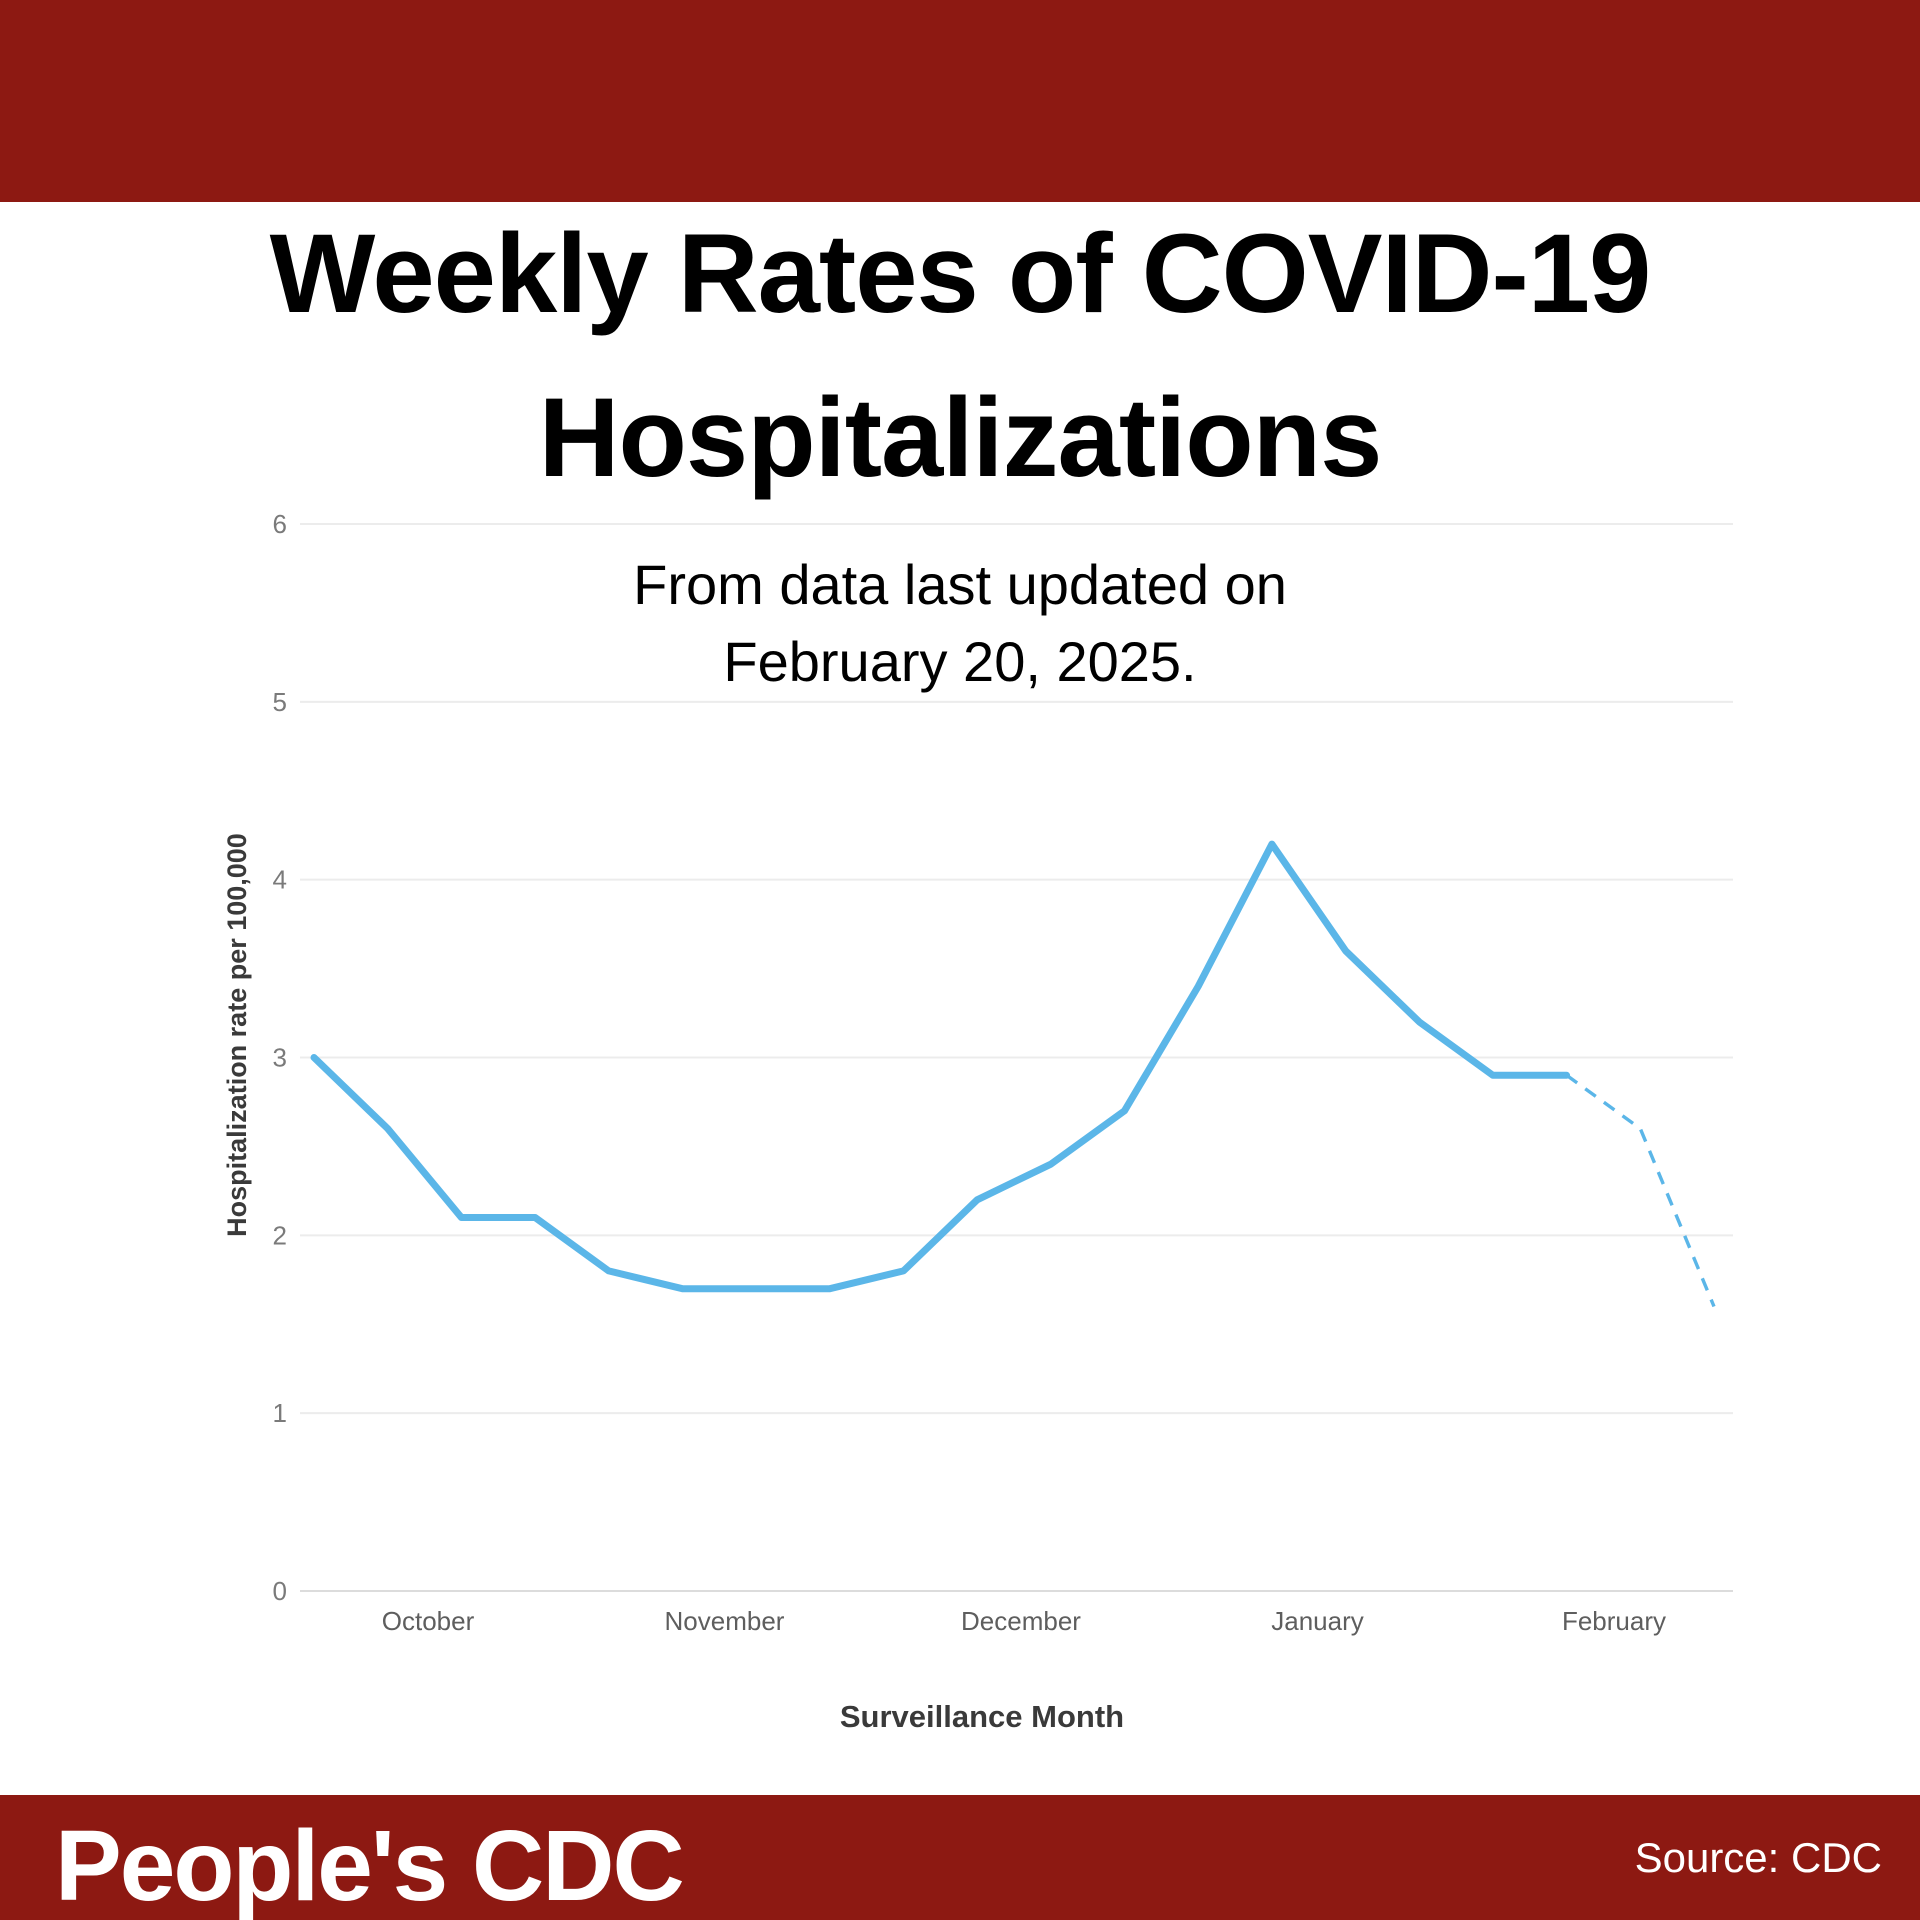 Image resolution: width=1920 pixels, height=1920 pixels. Describe the element at coordinates (237, 1035) in the screenshot. I see `y-axis-title: Hospitalization rate per 100,000` at that location.